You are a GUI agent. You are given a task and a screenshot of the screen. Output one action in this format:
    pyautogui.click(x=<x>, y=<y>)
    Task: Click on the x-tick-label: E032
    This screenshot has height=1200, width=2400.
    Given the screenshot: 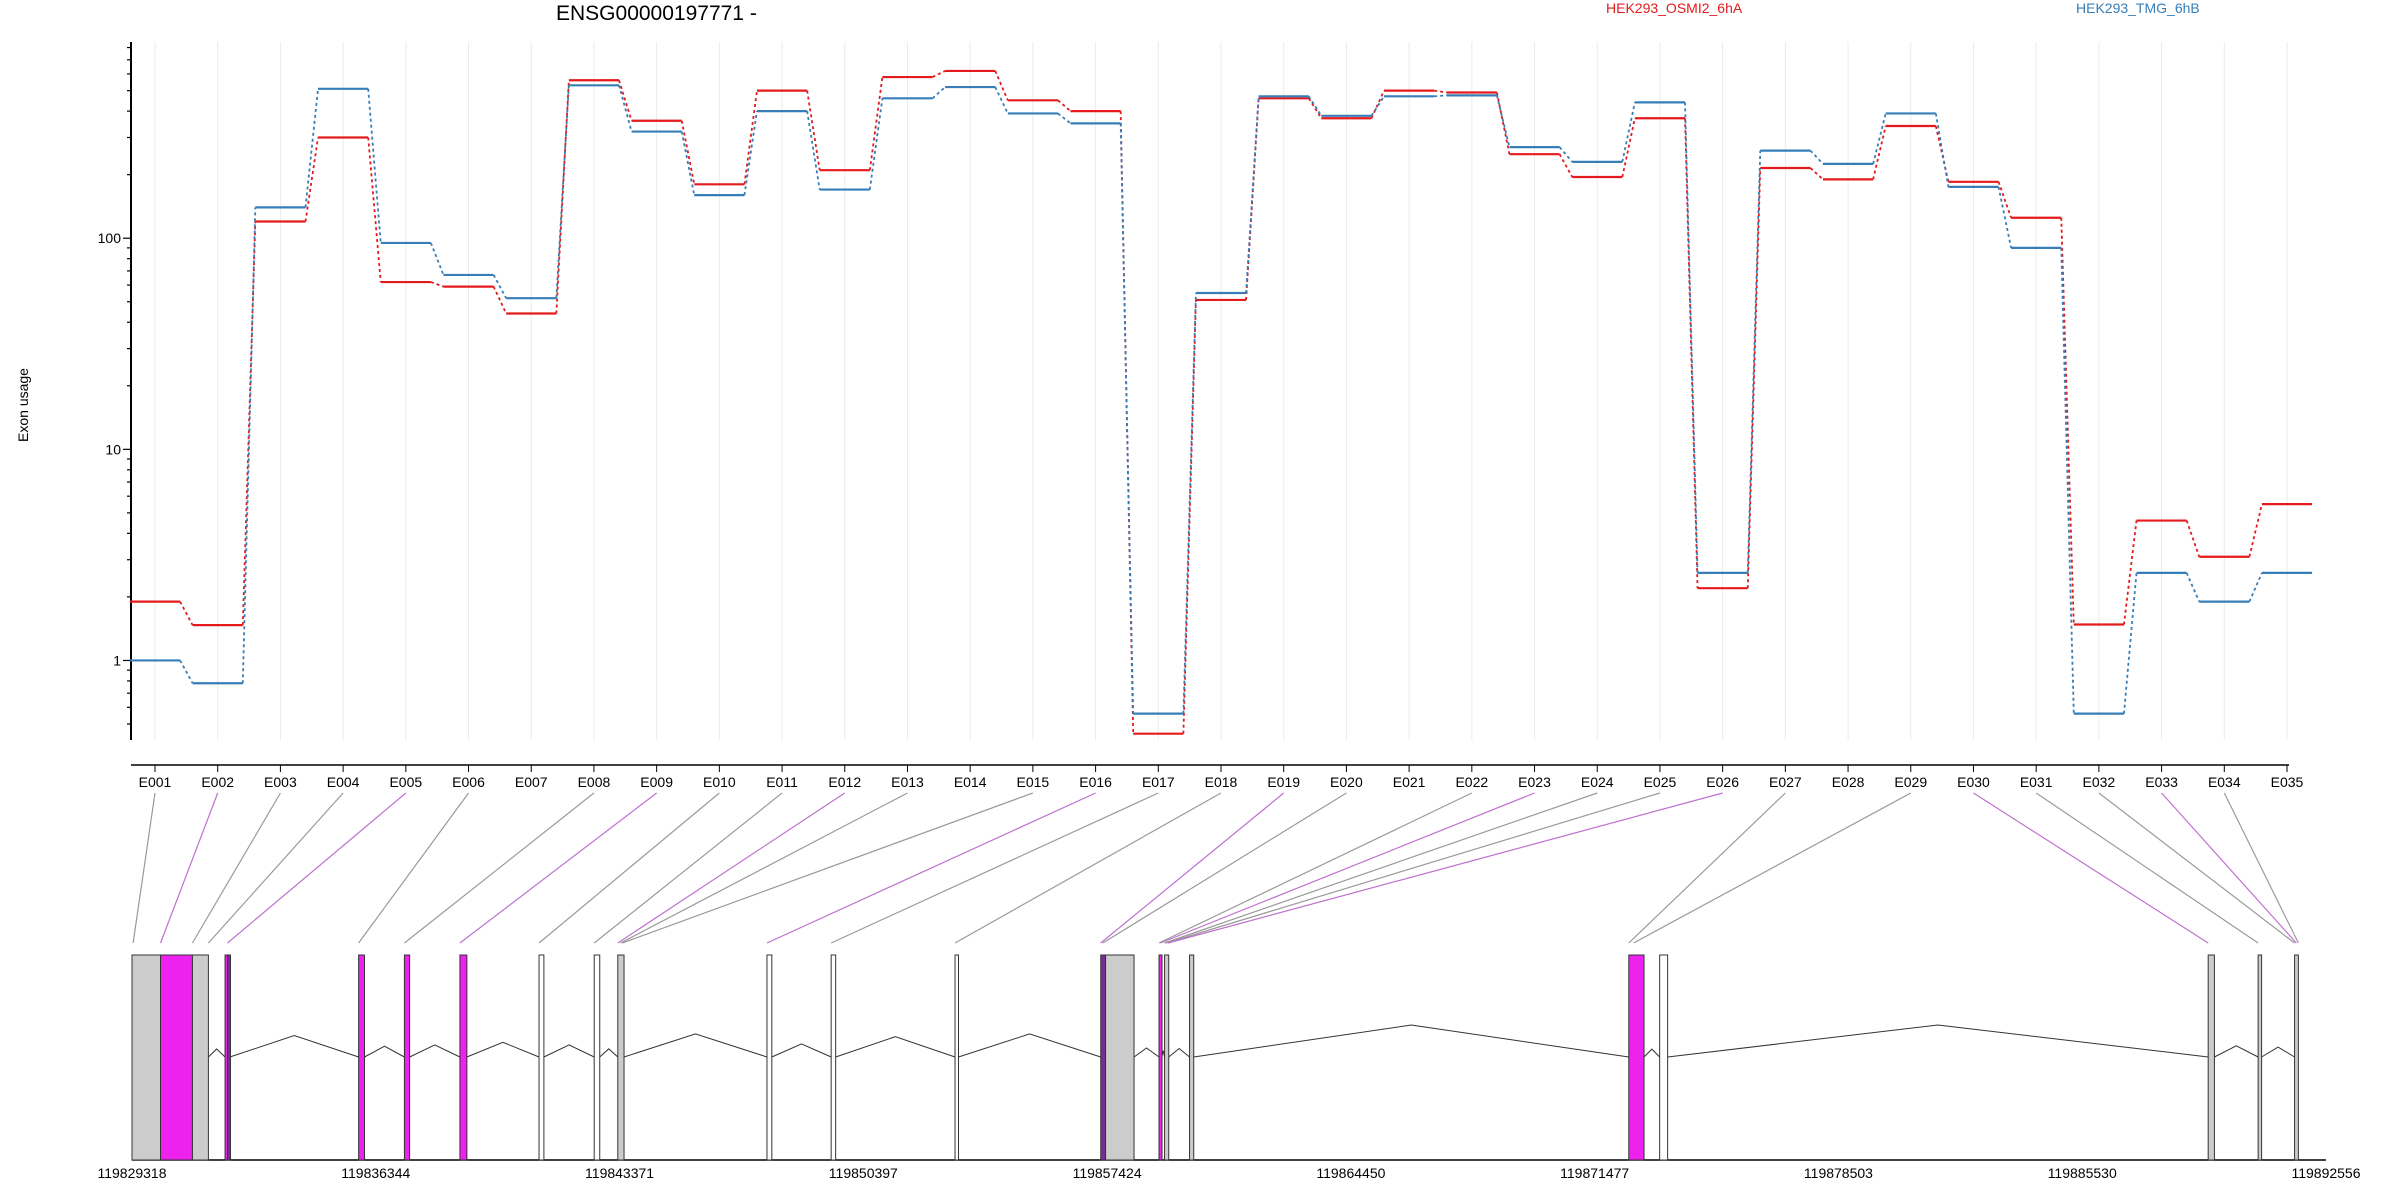 What is the action you would take?
    pyautogui.click(x=2099, y=782)
    